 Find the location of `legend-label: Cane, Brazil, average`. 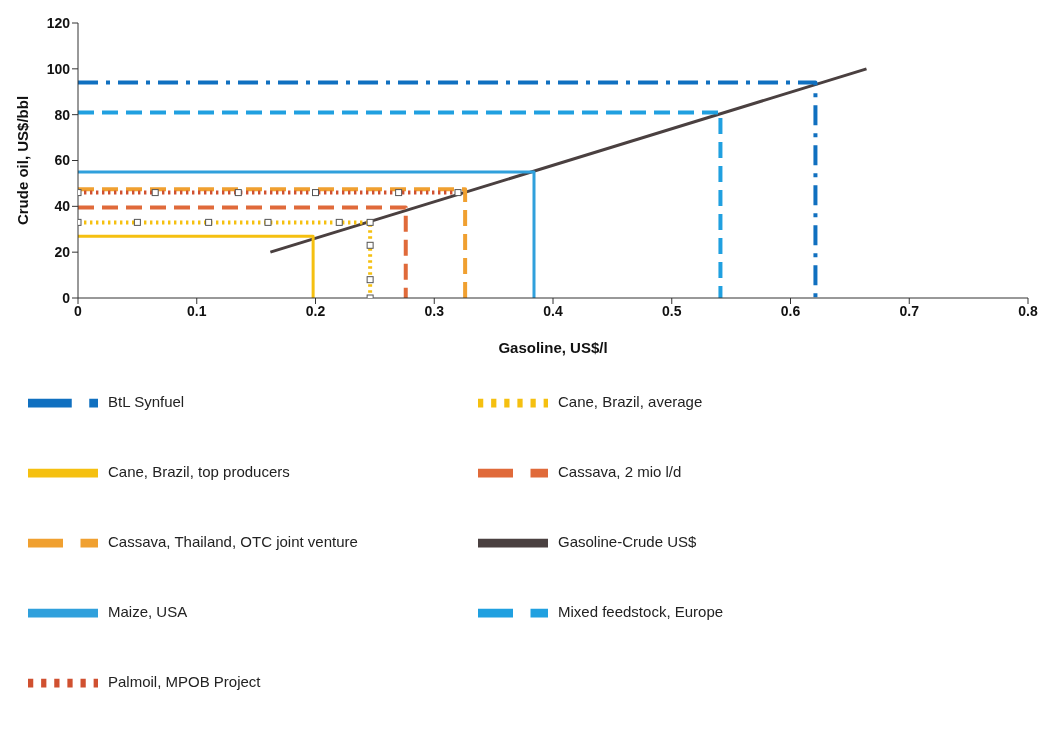

legend-label: Cane, Brazil, average is located at coordinates (630, 401).